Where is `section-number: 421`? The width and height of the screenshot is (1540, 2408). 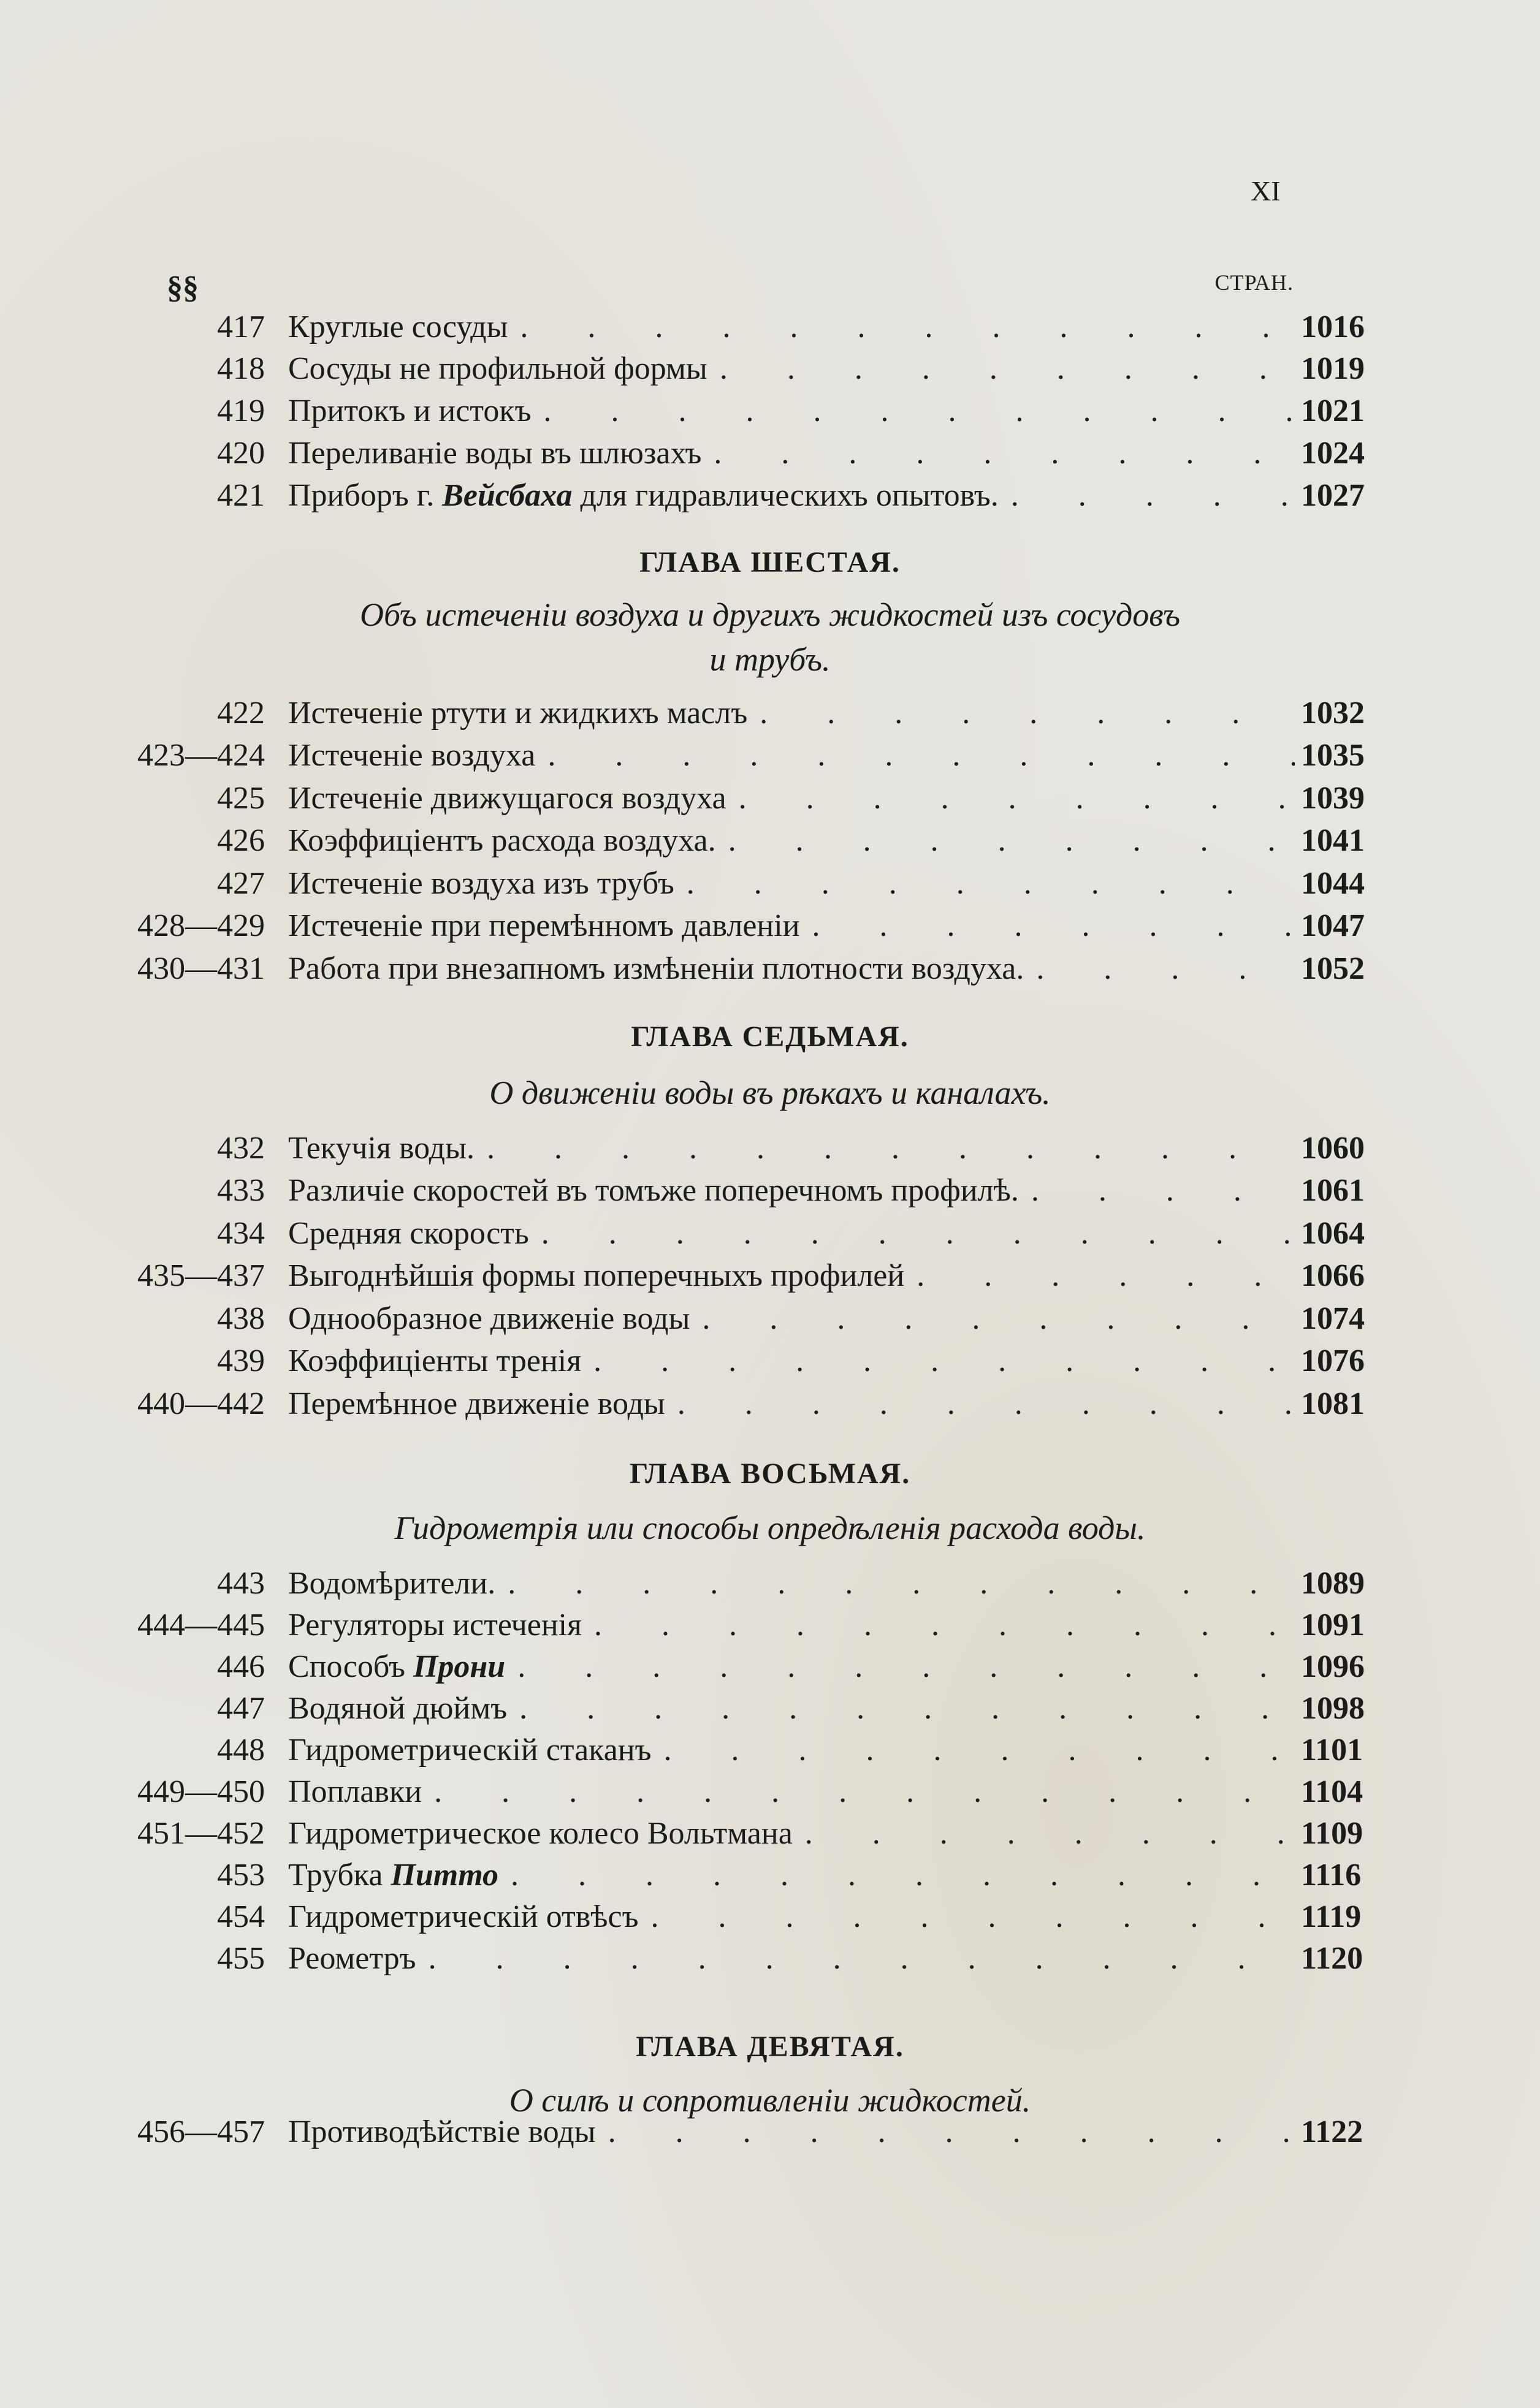 section-number: 421 is located at coordinates (241, 495).